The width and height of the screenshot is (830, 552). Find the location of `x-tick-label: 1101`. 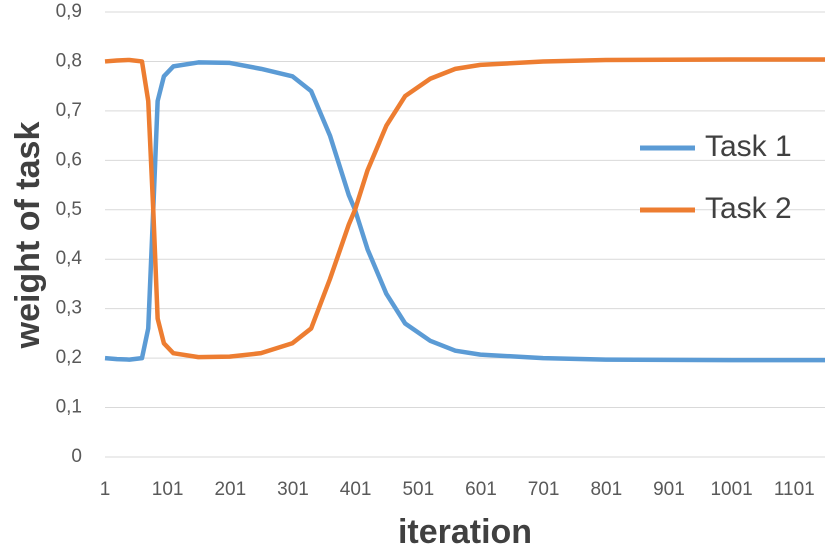

x-tick-label: 1101 is located at coordinates (794, 489).